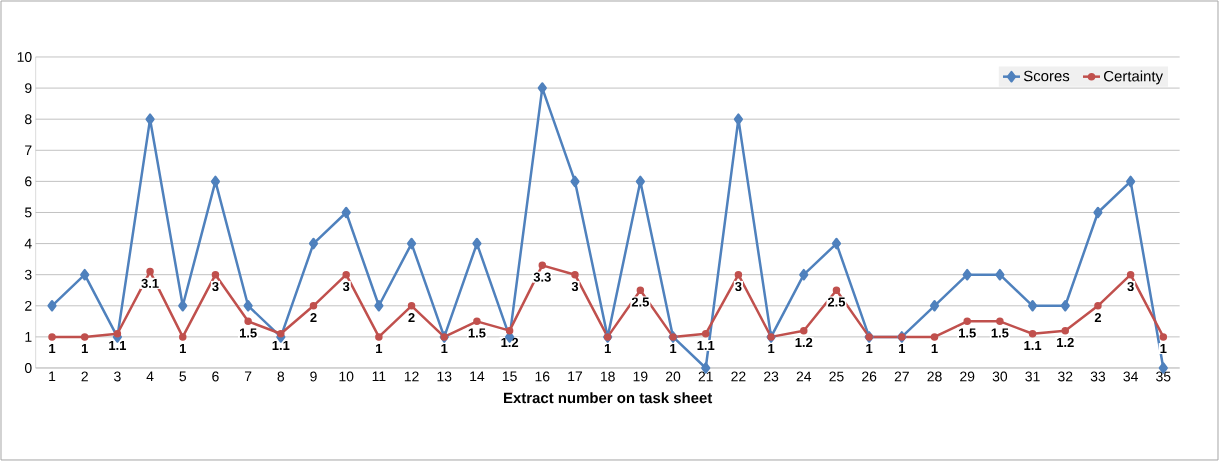  Describe the element at coordinates (248, 376) in the screenshot. I see `x-tick-label: 7` at that location.